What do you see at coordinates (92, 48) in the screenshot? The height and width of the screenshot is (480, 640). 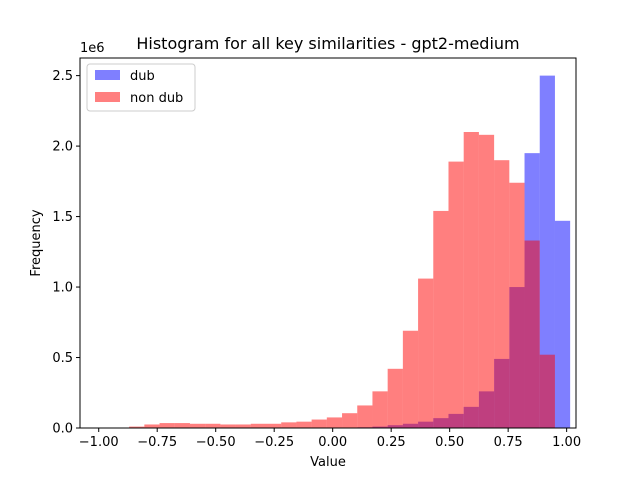 I see `y-offset-label: 1e6` at bounding box center [92, 48].